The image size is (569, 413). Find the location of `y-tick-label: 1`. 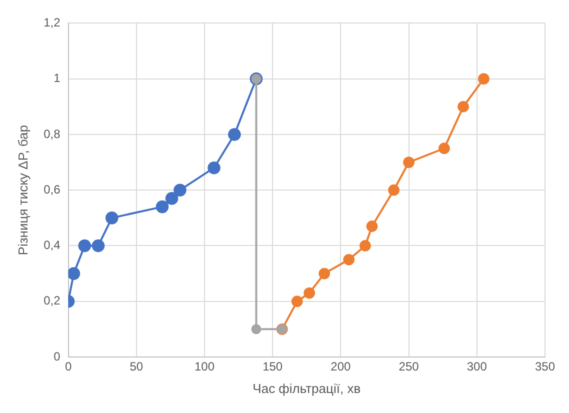

y-tick-label: 1 is located at coordinates (57, 78).